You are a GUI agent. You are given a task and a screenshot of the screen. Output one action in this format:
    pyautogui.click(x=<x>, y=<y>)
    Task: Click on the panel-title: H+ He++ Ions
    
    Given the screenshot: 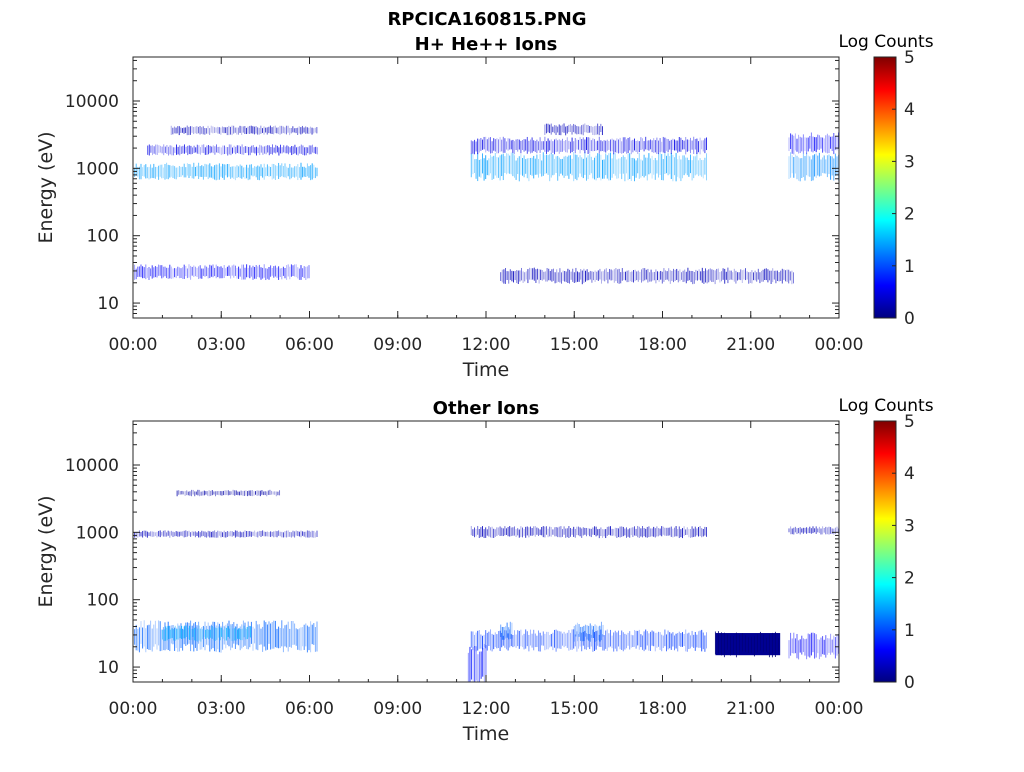 What is the action you would take?
    pyautogui.click(x=486, y=44)
    